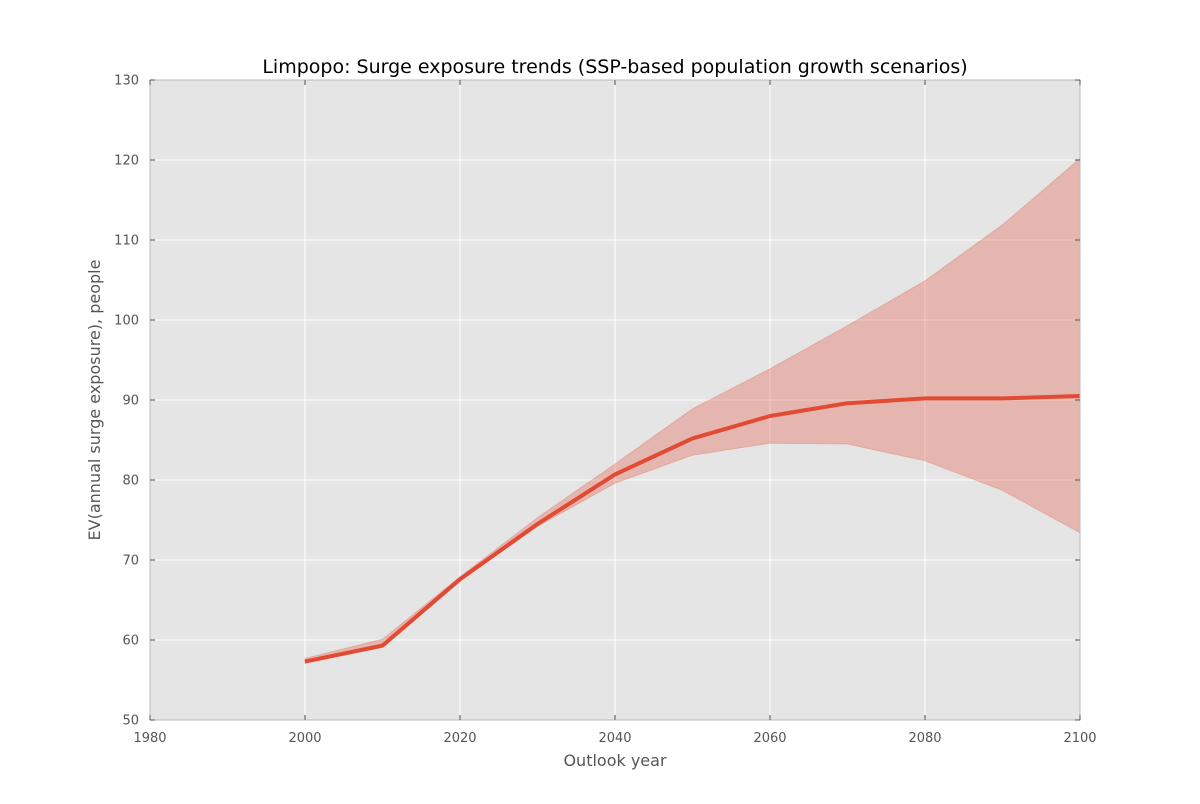 This screenshot has width=1200, height=804. What do you see at coordinates (130, 641) in the screenshot?
I see `y-tick-label: 60` at bounding box center [130, 641].